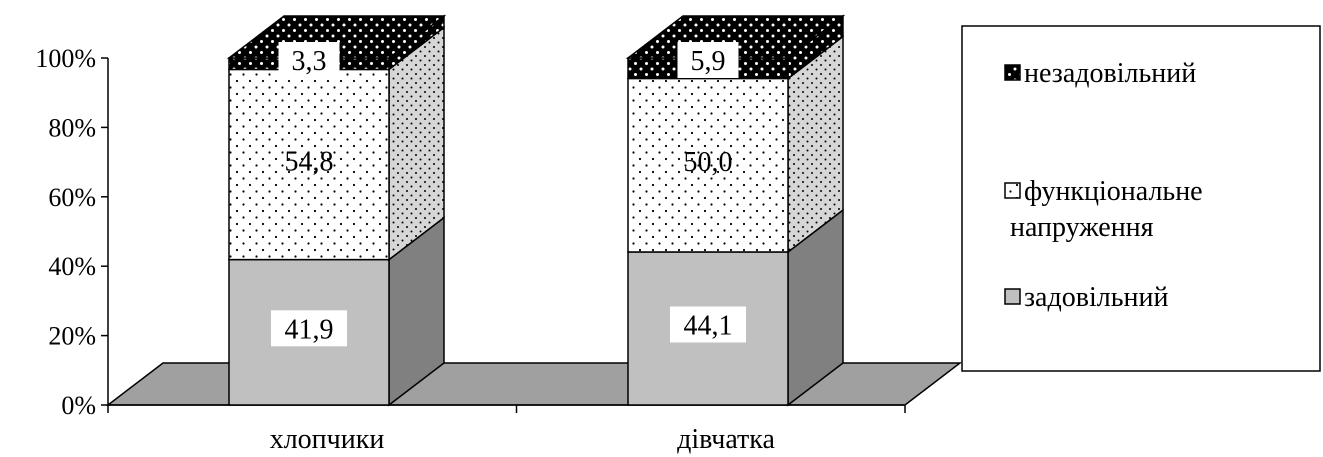  I want to click on legend-label-line: напруження, so click(1082, 227).